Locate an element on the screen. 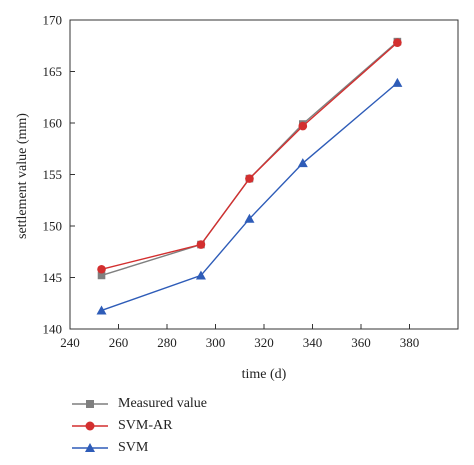  y-axis-title: settlement value (mm) is located at coordinates (22, 176).